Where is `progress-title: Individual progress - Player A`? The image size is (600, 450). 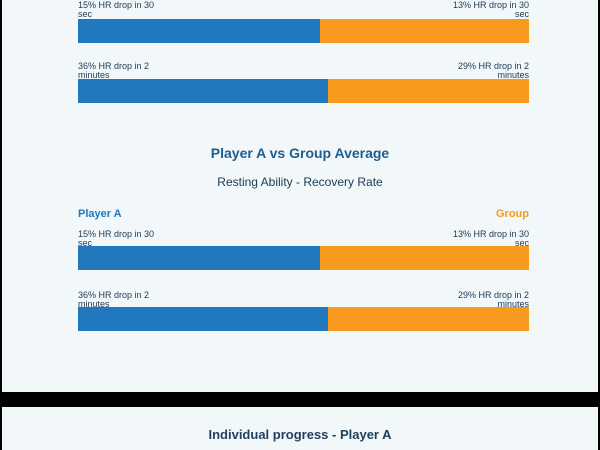 progress-title: Individual progress - Player A is located at coordinates (300, 434).